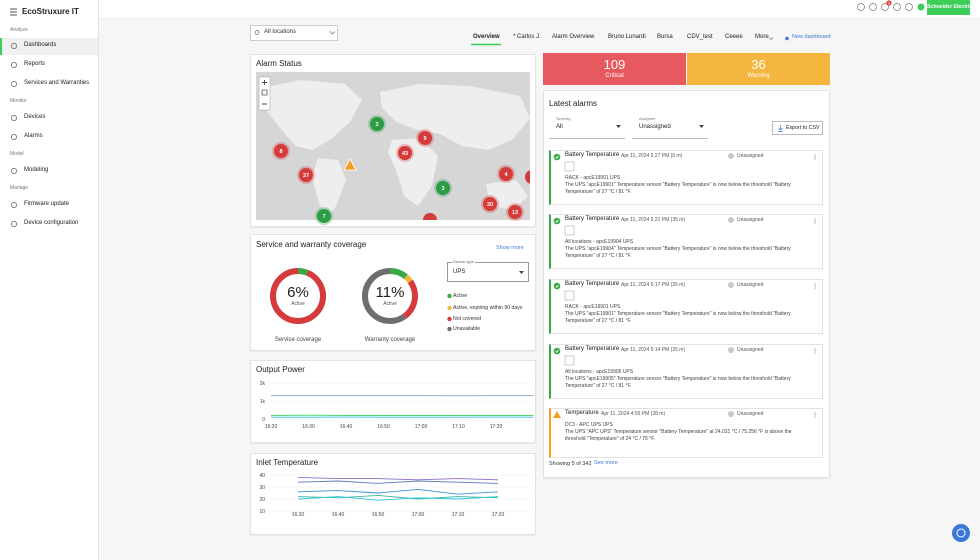  What do you see at coordinates (393, 140) in the screenshot?
I see `alarm-status-card` at bounding box center [393, 140].